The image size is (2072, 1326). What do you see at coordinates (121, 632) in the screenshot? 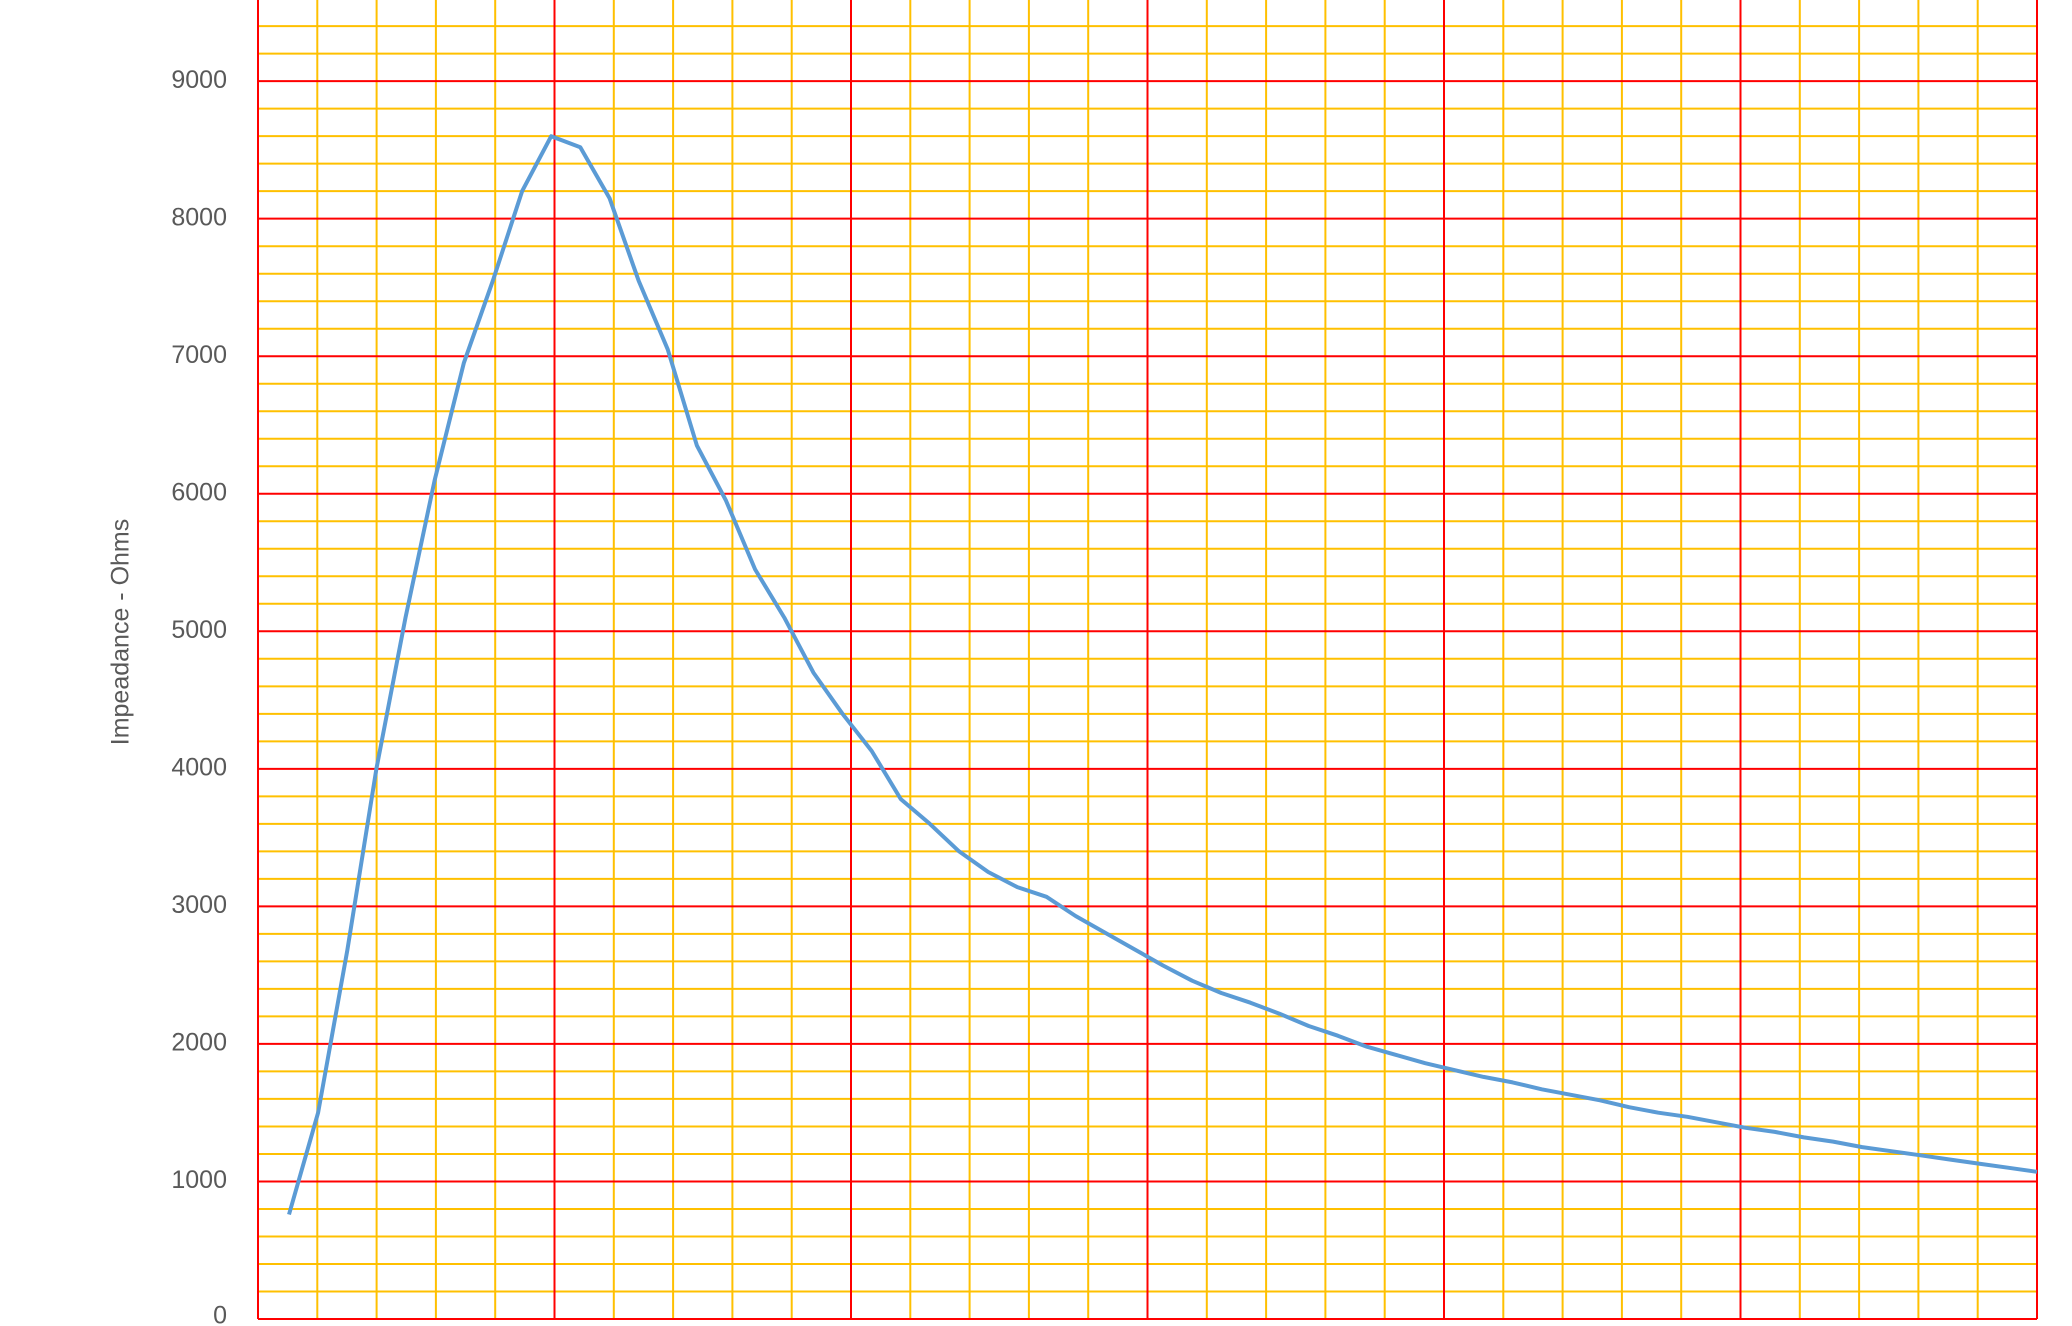
I see `y-axis-label: Impeadance - Ohms` at bounding box center [121, 632].